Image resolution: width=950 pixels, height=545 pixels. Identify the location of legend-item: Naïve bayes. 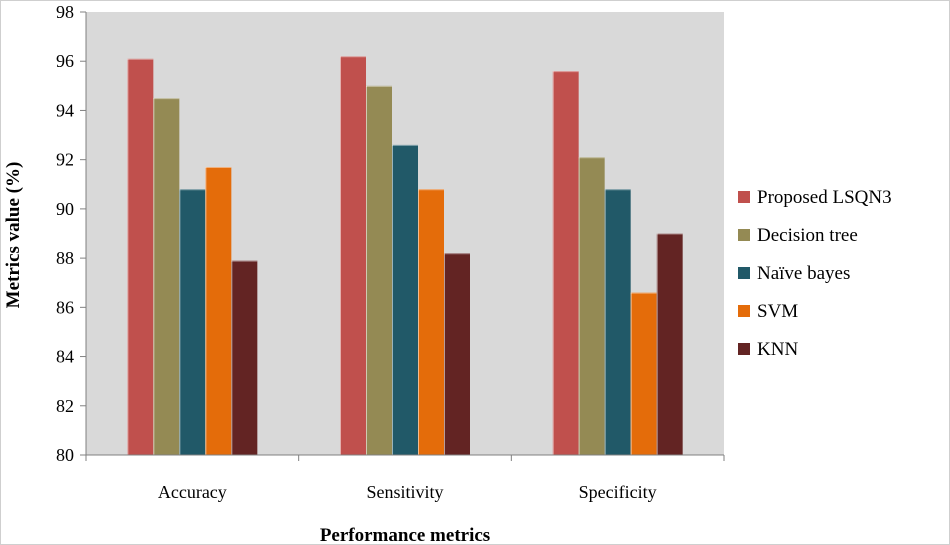
(794, 273).